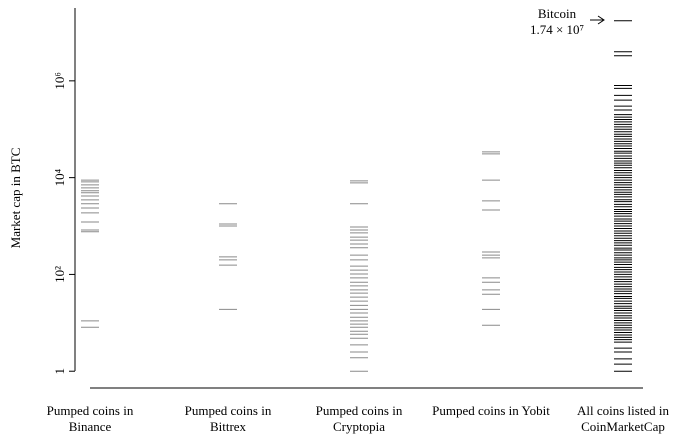  I want to click on annotation-value: 1.74 × 10⁷, so click(557, 29).